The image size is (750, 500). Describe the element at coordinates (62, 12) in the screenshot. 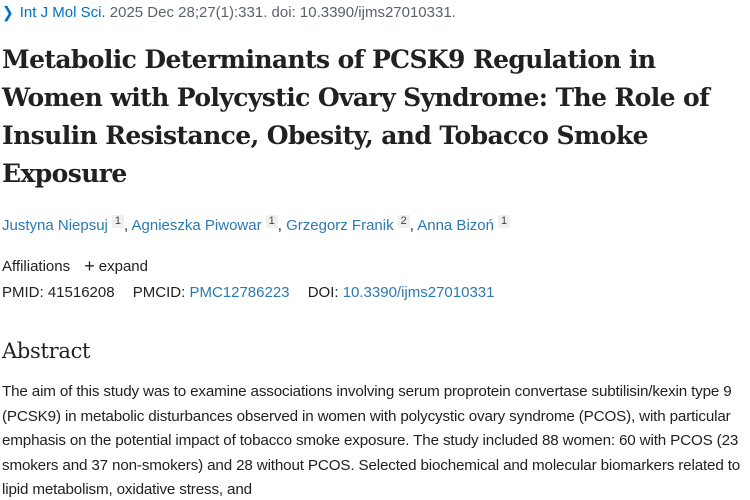

I see `journal-link: Int J Mol Sci.` at that location.